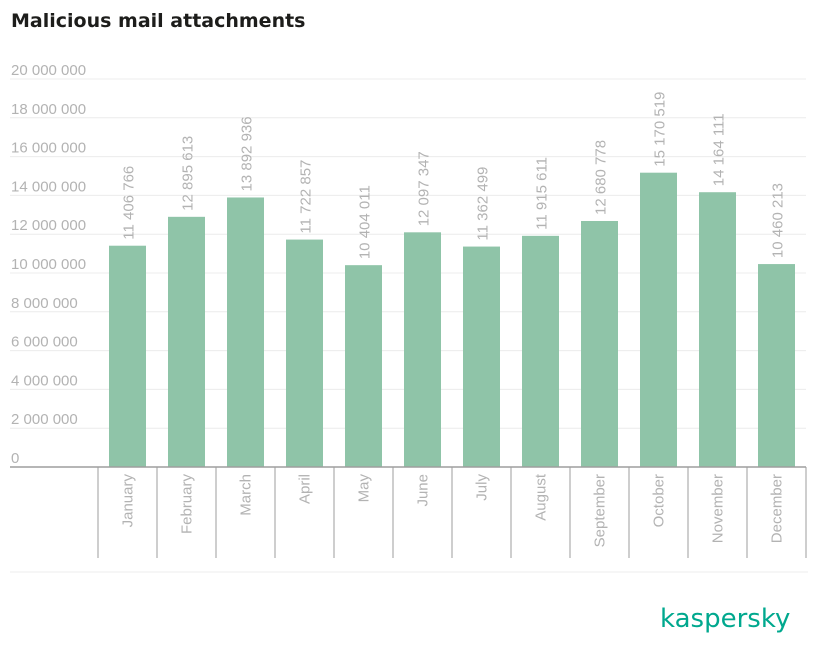 The width and height of the screenshot is (819, 646). What do you see at coordinates (44, 380) in the screenshot?
I see `y-tick-label: 4 000 000` at bounding box center [44, 380].